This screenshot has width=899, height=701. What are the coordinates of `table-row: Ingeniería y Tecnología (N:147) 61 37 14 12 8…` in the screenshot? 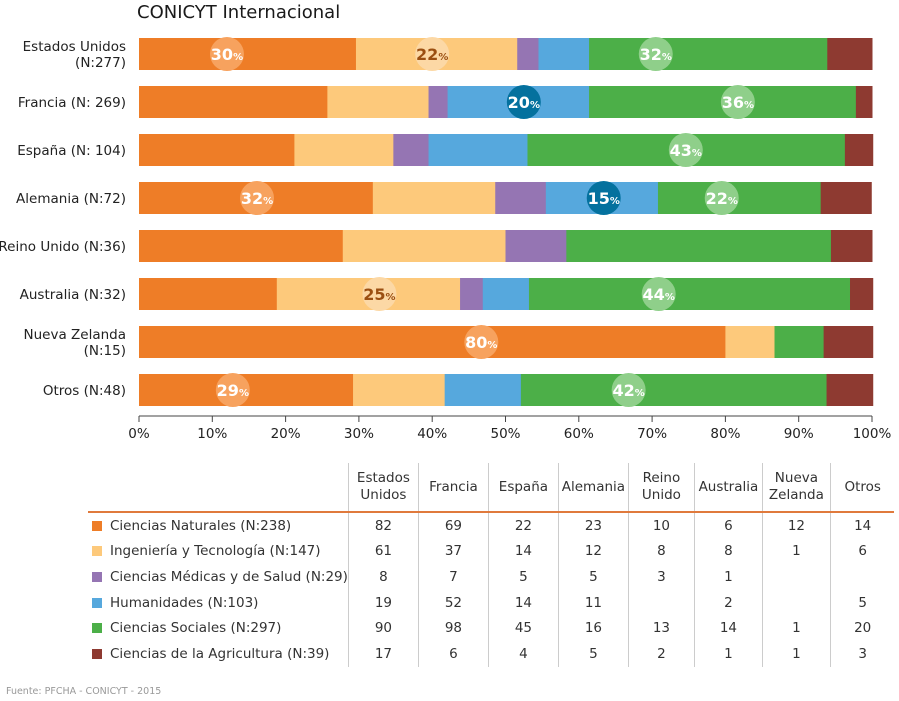 It's located at (491, 551).